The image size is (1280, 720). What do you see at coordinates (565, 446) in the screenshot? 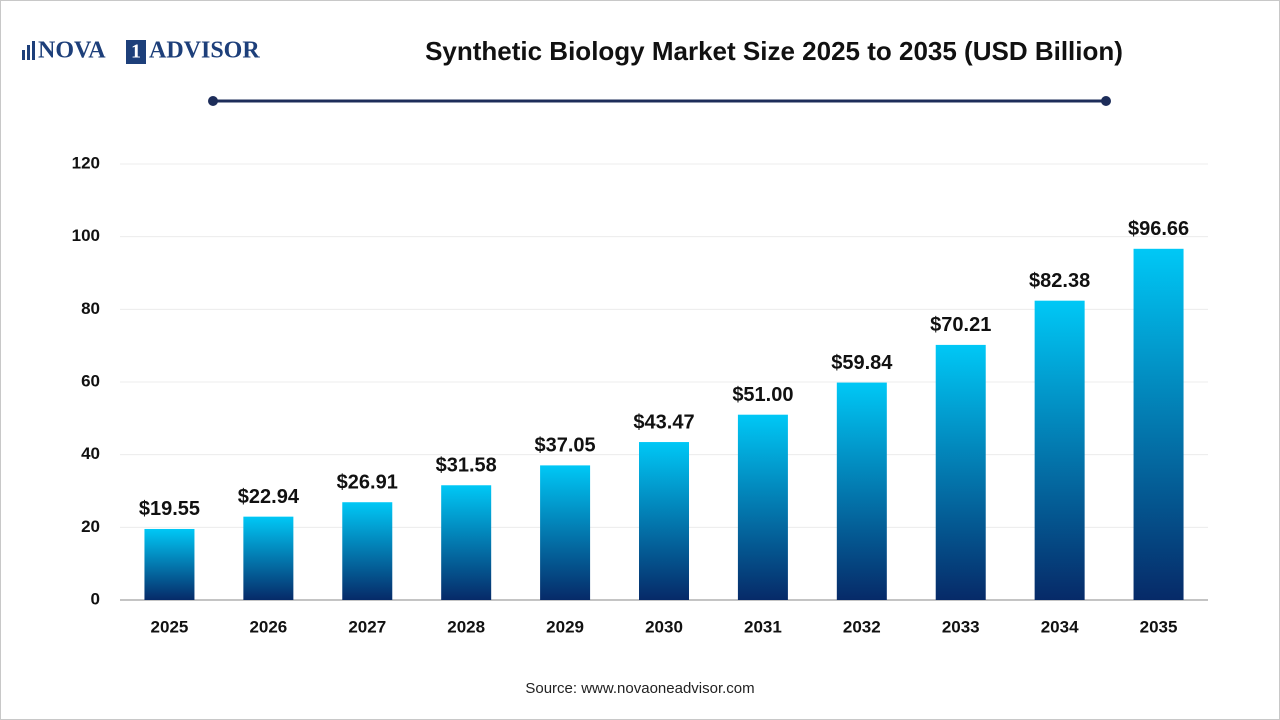
I see `value-label: $37.05` at bounding box center [565, 446].